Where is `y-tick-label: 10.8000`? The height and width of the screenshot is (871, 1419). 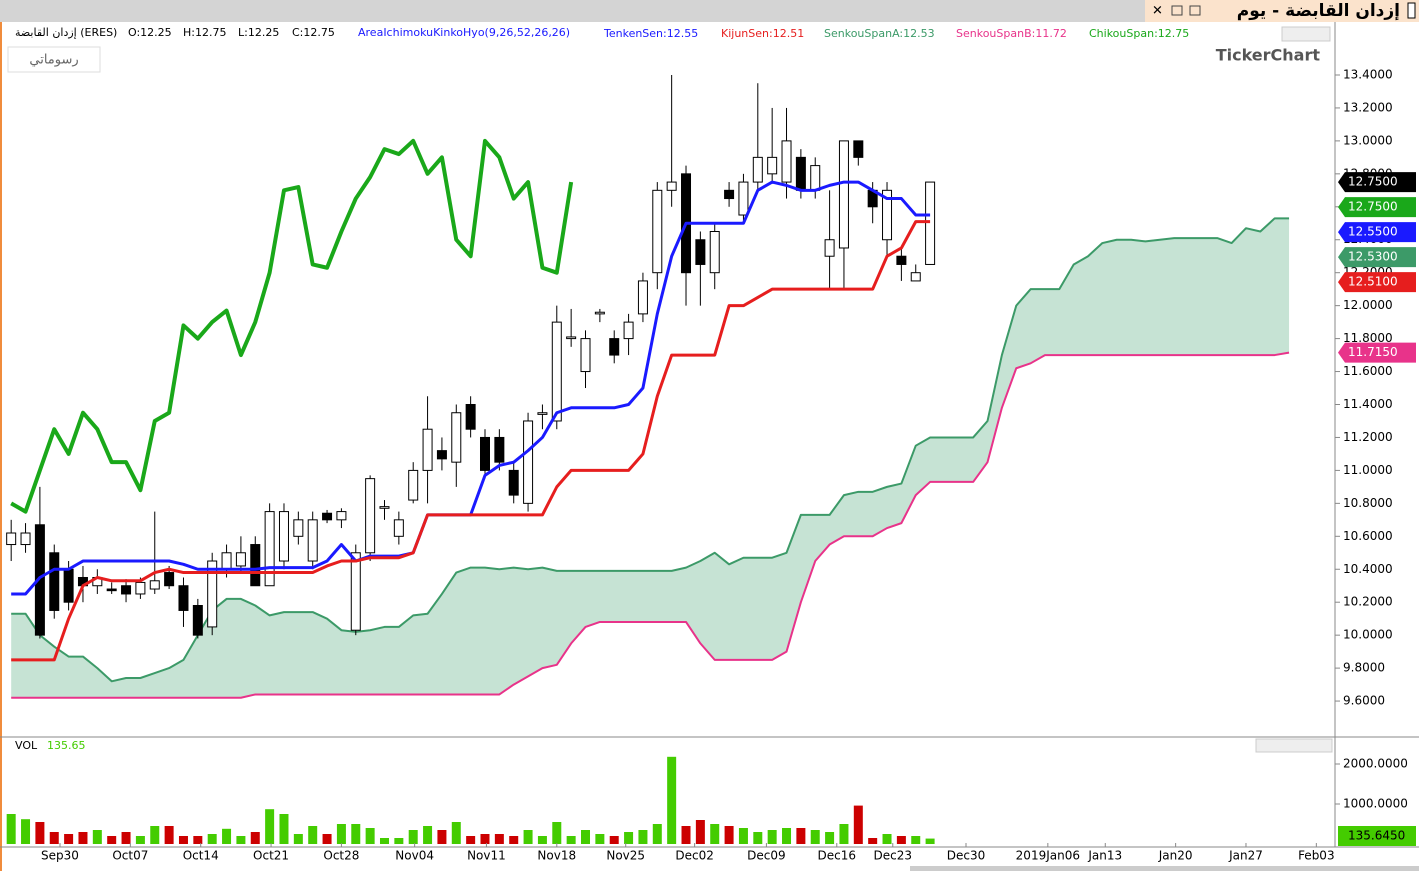
y-tick-label: 10.8000 is located at coordinates (1368, 503).